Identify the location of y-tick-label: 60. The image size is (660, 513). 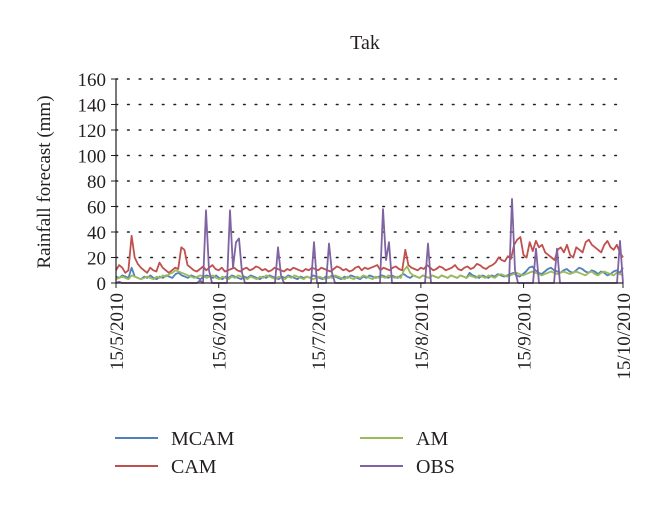
(96, 208).